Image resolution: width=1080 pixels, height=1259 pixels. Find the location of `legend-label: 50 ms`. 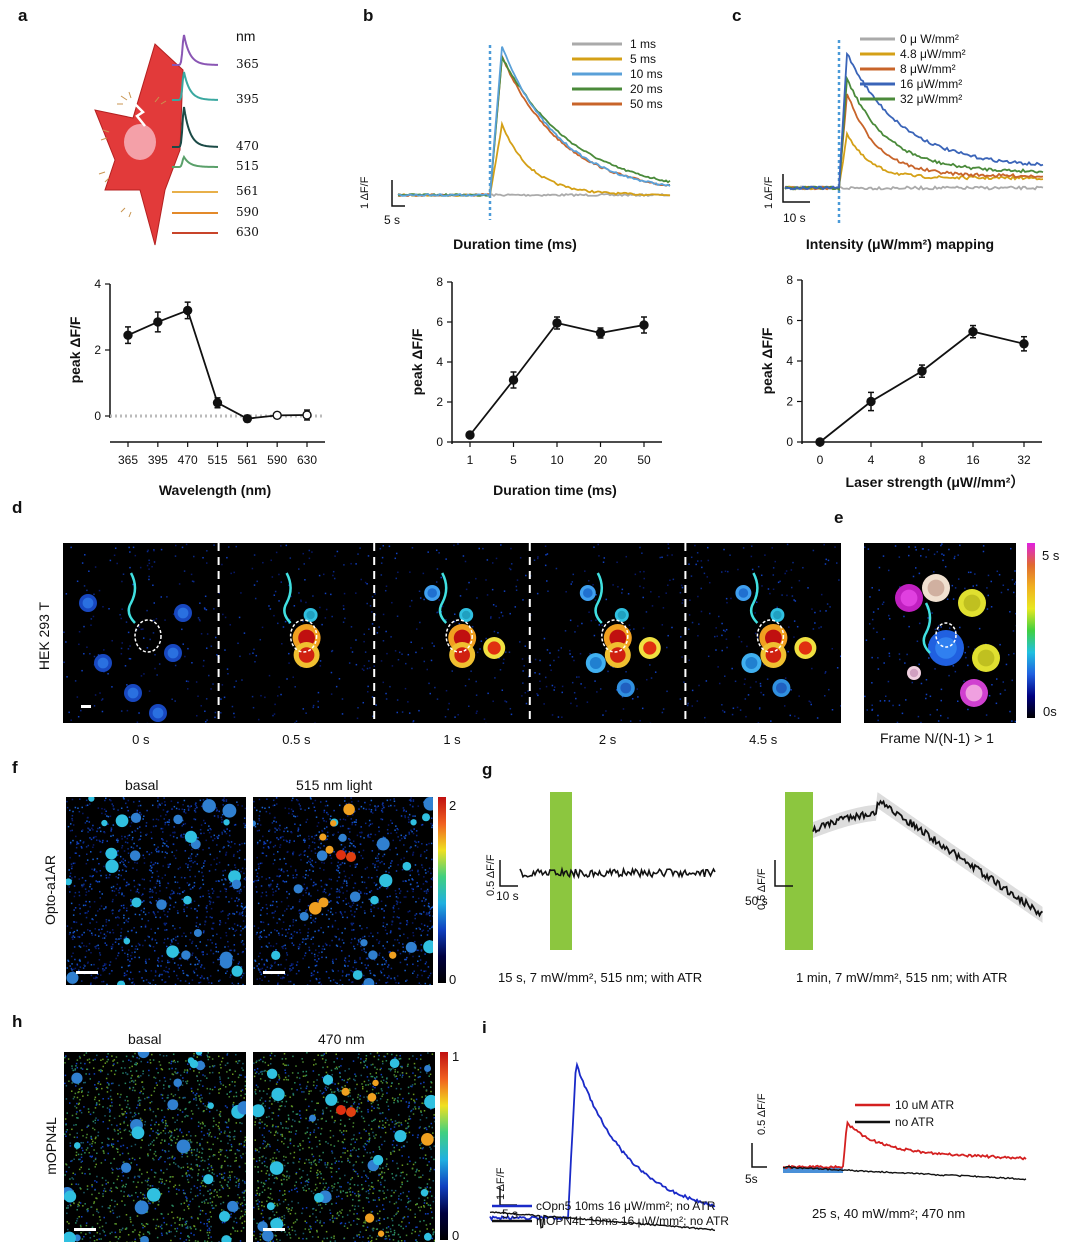

legend-label: 50 ms is located at coordinates (646, 104).